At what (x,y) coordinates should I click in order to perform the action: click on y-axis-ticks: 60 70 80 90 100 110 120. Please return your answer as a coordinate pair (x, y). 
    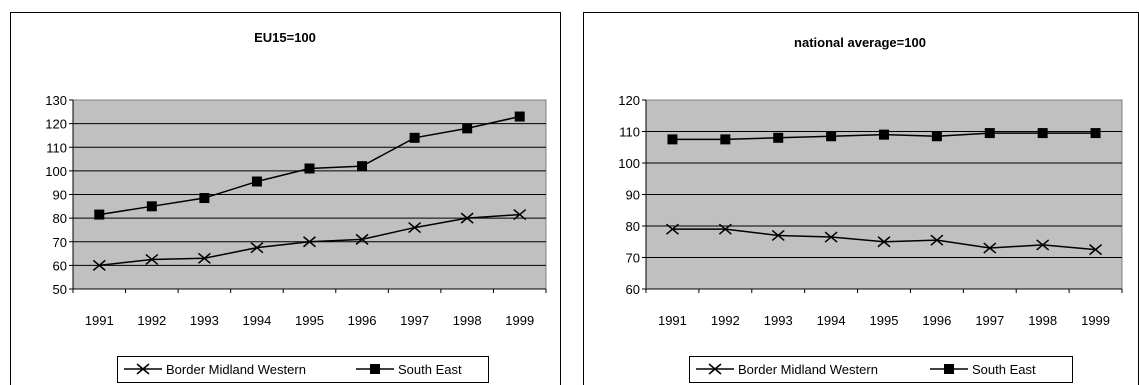
    Looking at the image, I should click on (632, 195).